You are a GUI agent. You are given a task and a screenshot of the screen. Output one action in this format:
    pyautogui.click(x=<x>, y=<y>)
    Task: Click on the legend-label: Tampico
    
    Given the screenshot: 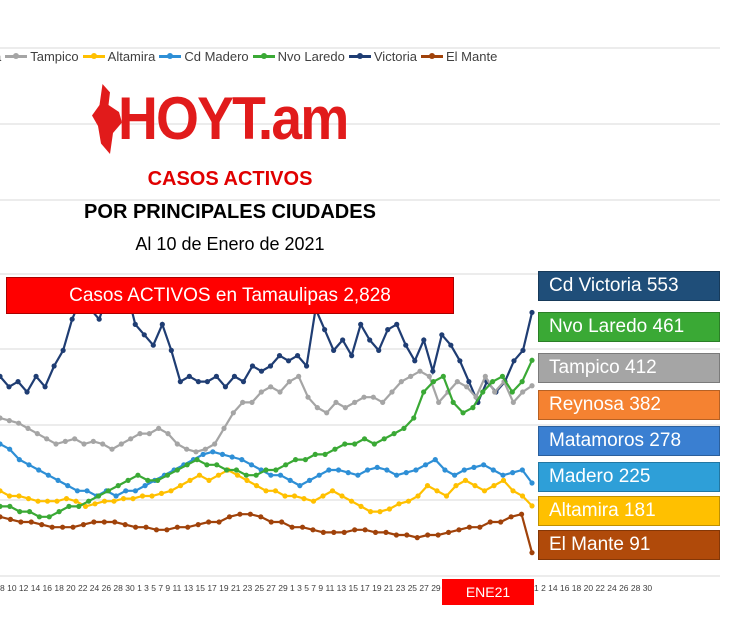 What is the action you would take?
    pyautogui.click(x=54, y=56)
    